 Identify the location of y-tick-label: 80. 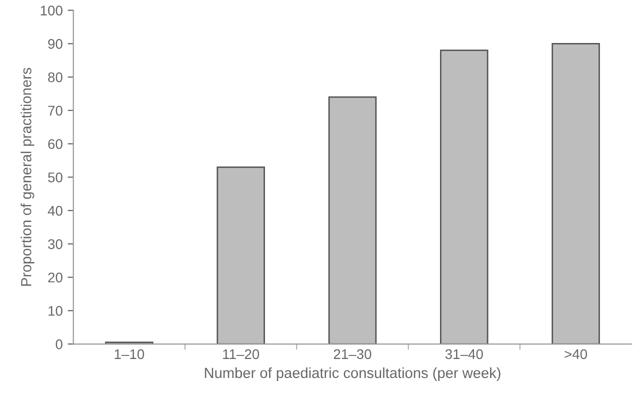
(55, 77).